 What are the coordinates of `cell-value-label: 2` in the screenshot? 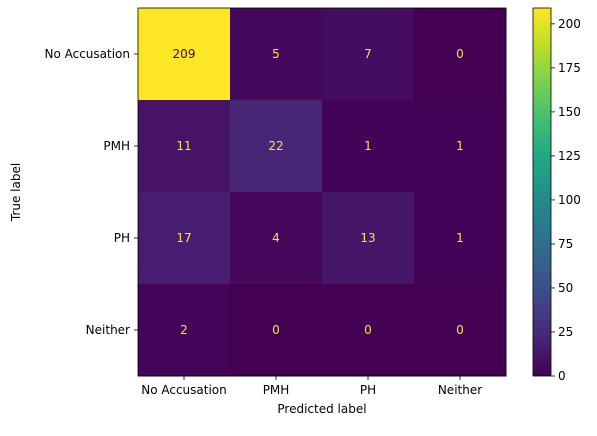 It's located at (184, 330).